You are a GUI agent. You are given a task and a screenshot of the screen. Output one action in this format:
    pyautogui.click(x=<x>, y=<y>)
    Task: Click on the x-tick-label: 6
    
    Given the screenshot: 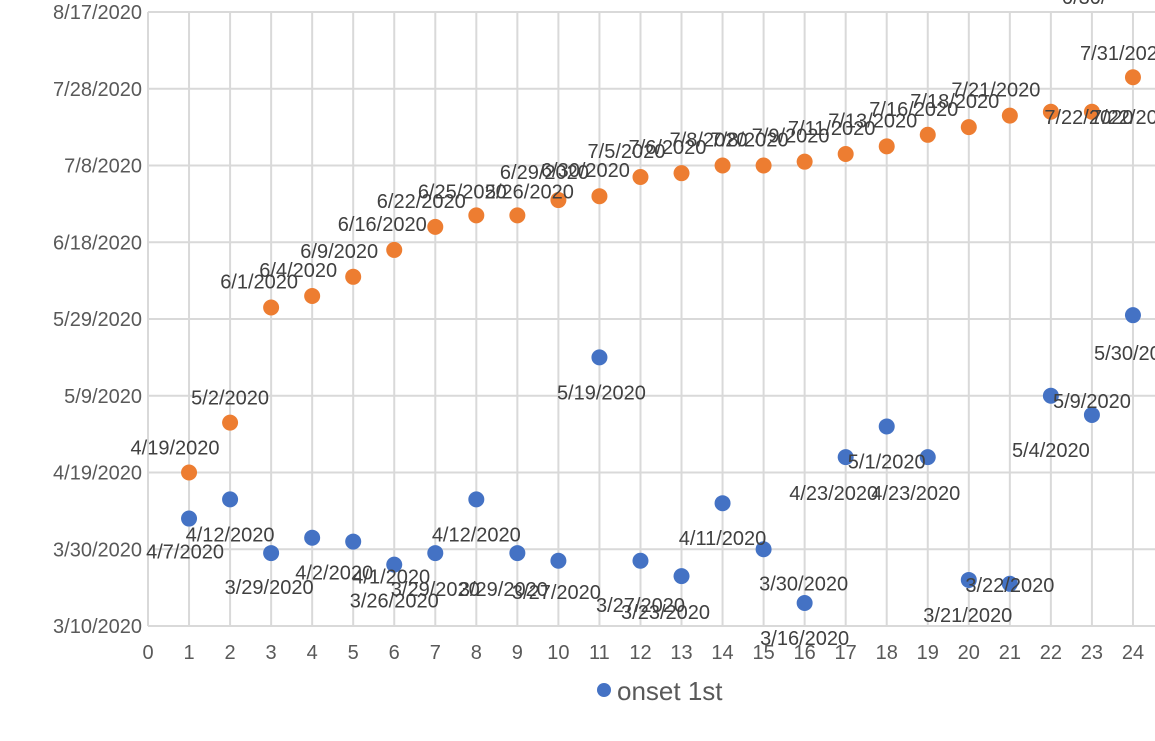 What is the action you would take?
    pyautogui.click(x=394, y=653)
    